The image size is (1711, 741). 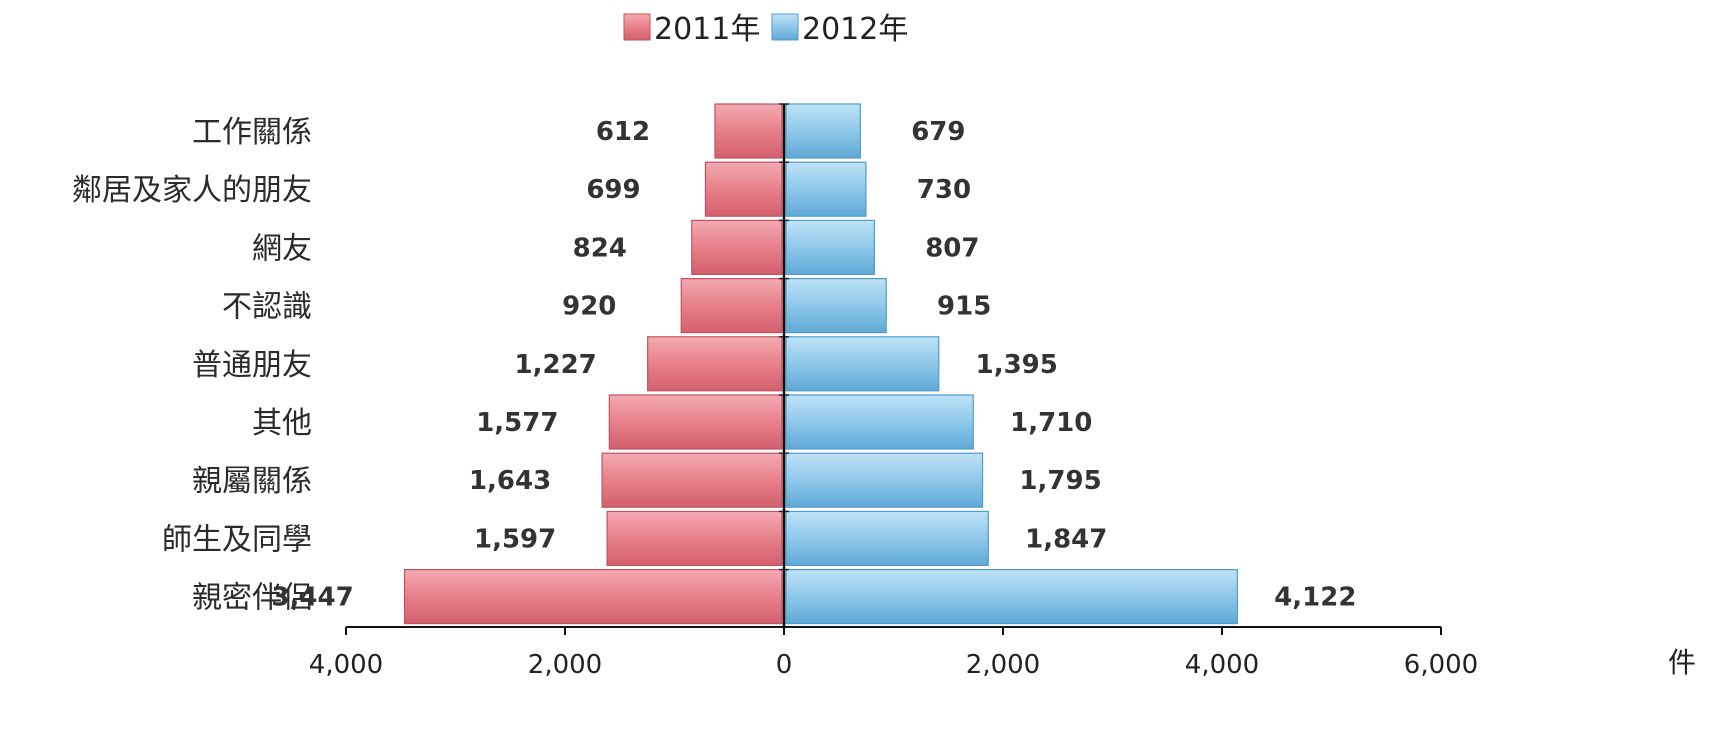 What do you see at coordinates (637, 27) in the screenshot?
I see `legend-swatch-2011` at bounding box center [637, 27].